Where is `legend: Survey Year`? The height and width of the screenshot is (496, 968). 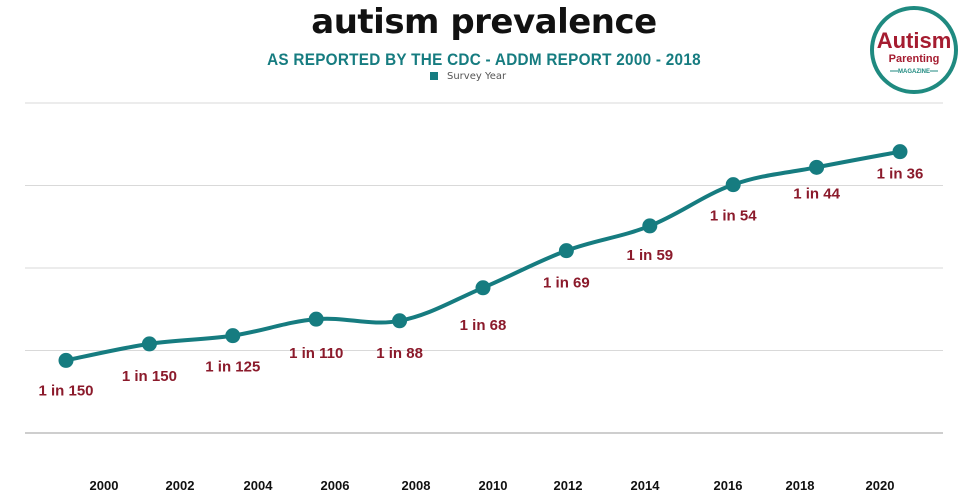
legend: Survey Year is located at coordinates (468, 76).